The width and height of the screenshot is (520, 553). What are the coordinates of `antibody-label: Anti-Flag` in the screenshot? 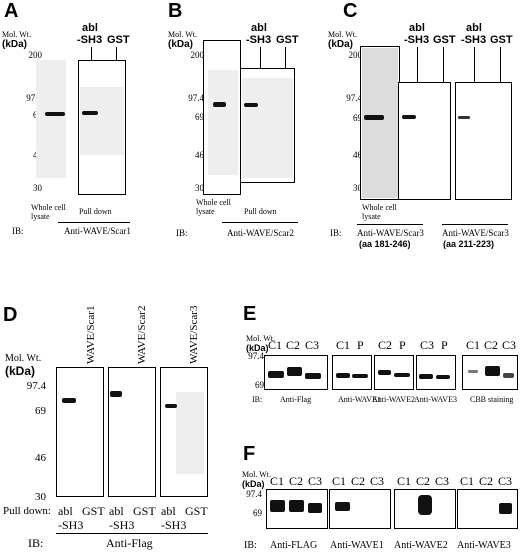 It's located at (296, 399).